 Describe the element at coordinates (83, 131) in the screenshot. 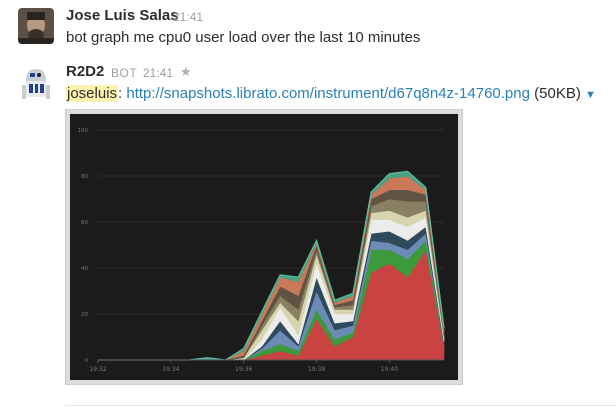

I see `y-tick-label: 100` at that location.